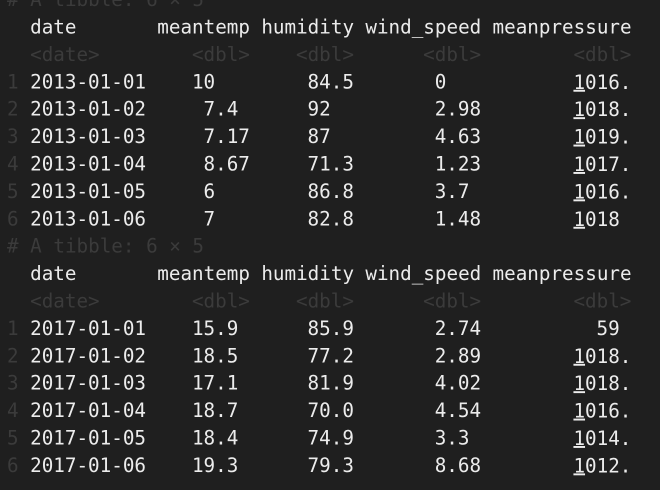  Describe the element at coordinates (331, 465) in the screenshot. I see `cell: 79.3` at that location.